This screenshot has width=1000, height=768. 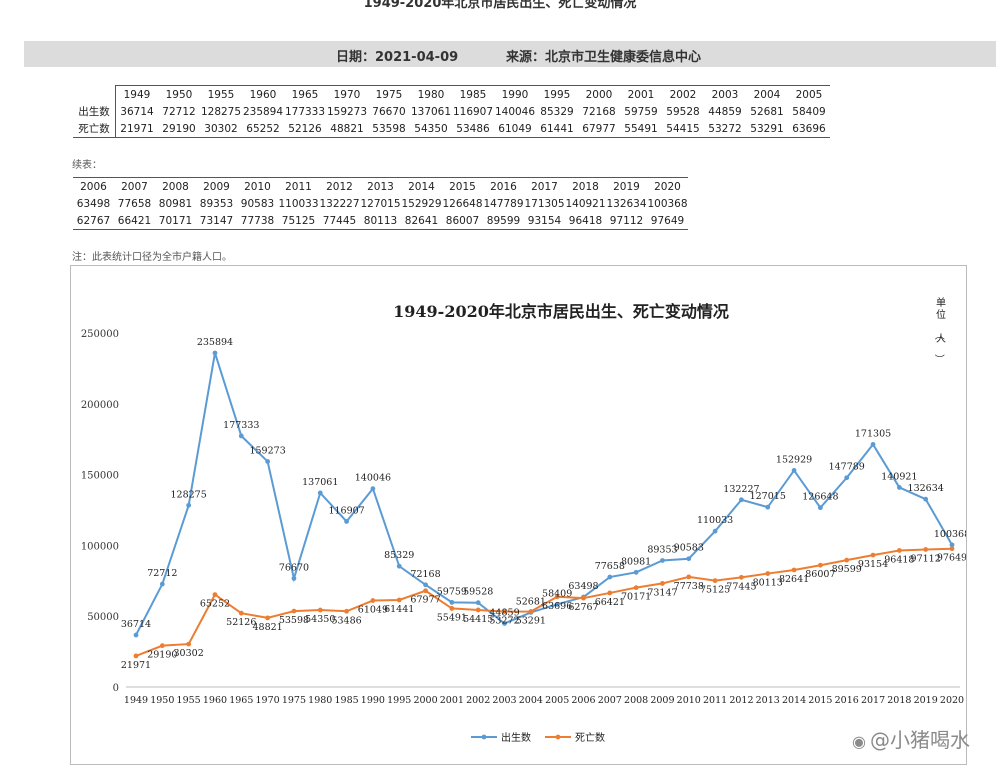 What do you see at coordinates (305, 129) in the screenshot?
I see `deaths-cell: 52126` at bounding box center [305, 129].